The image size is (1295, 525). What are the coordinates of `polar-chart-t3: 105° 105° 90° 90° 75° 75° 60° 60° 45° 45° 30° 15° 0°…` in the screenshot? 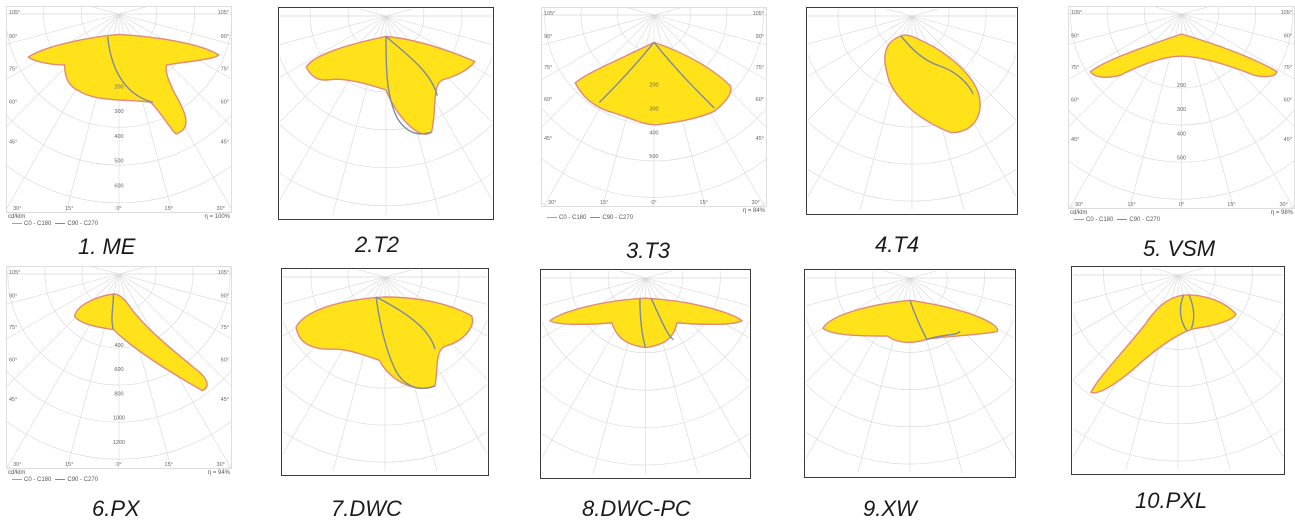 It's located at (654, 116).